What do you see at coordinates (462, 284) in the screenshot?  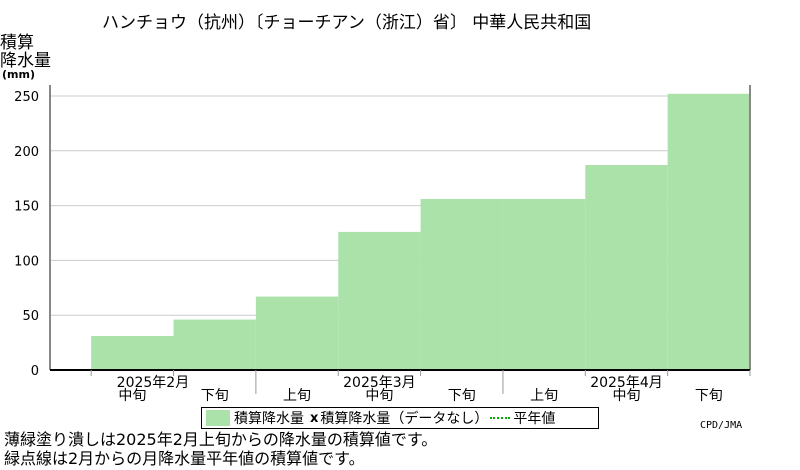 I see `area-step-3月下旬` at bounding box center [462, 284].